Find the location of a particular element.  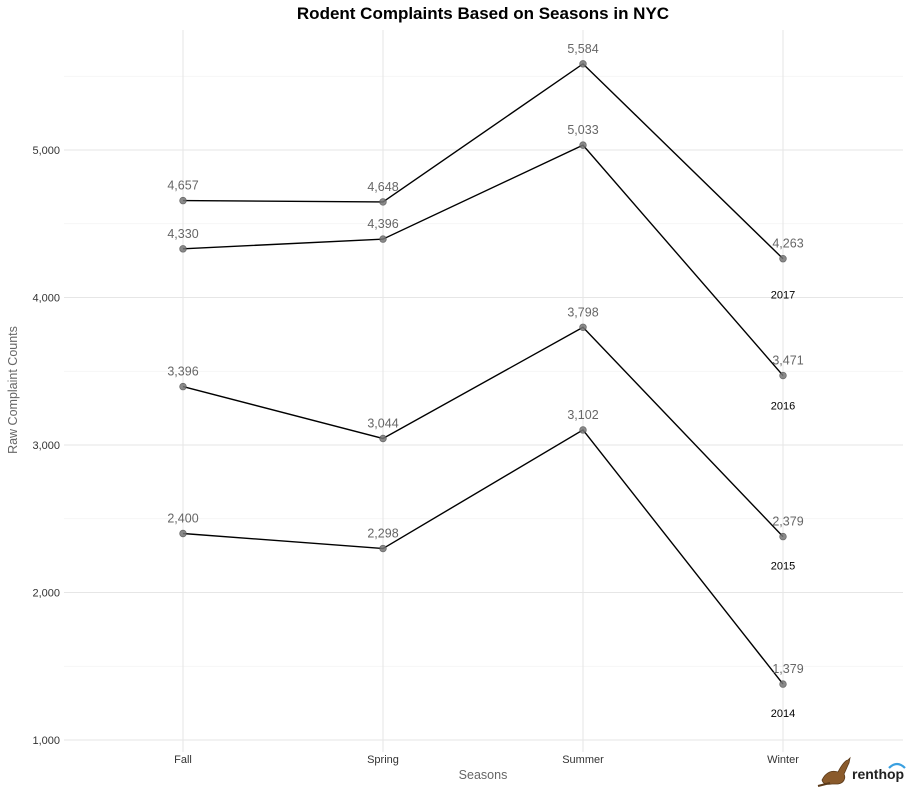

data-label: 4,330 is located at coordinates (182, 234).